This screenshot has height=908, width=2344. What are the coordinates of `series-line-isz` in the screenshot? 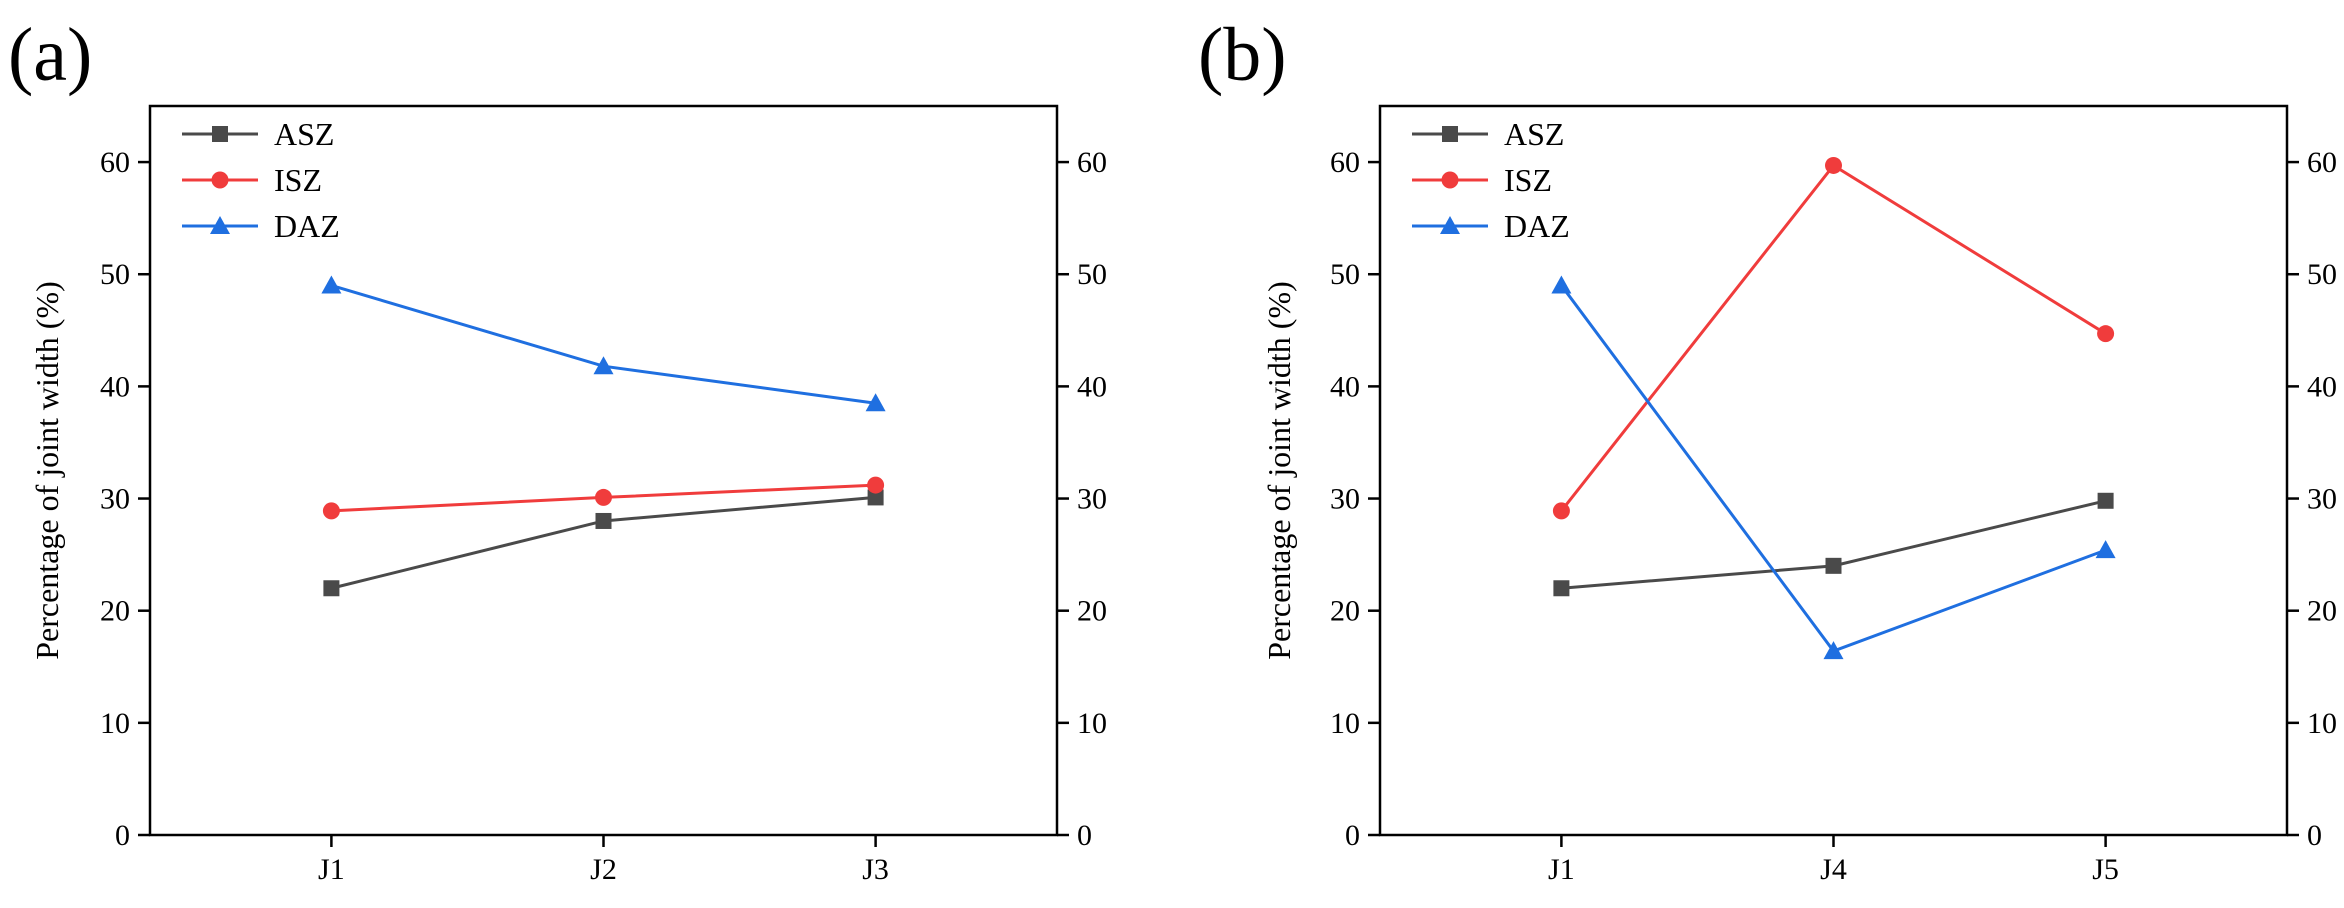 It's located at (1833, 337).